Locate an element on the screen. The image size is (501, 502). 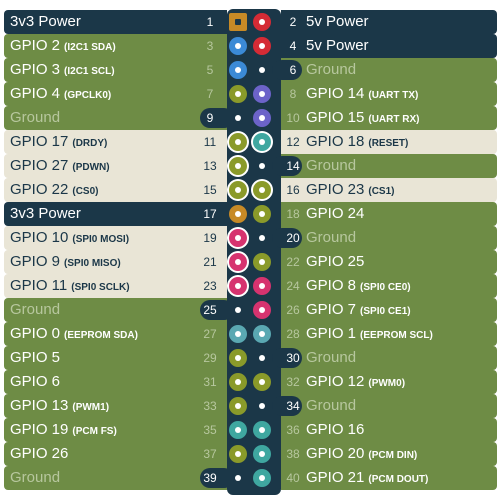
pin-label: GPIO 9 (SPI0 MISO) is located at coordinates (65, 262).